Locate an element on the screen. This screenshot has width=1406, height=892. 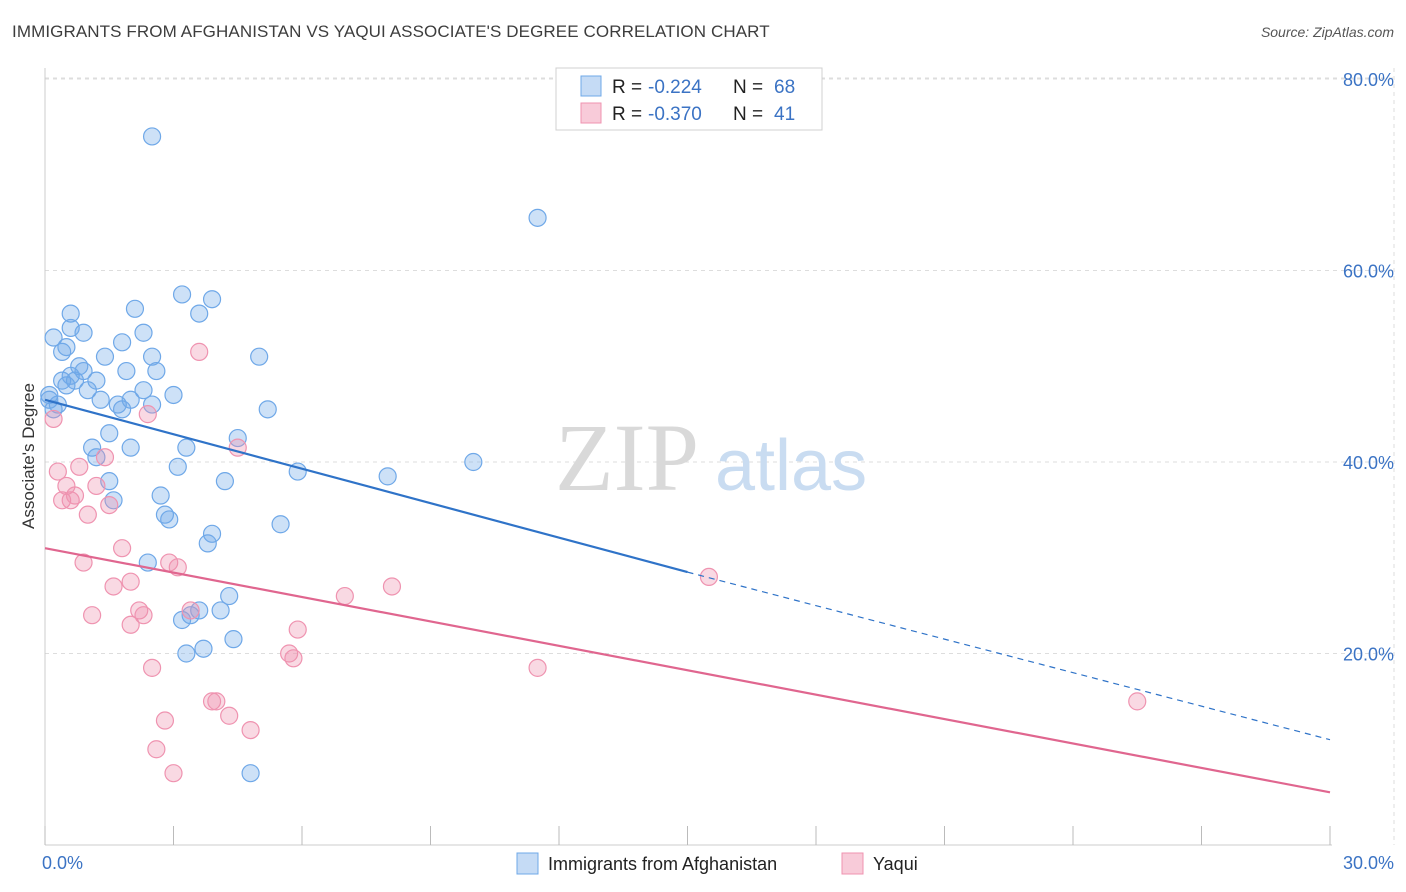
y-tick-label: 40.0% is located at coordinates (1368, 463).